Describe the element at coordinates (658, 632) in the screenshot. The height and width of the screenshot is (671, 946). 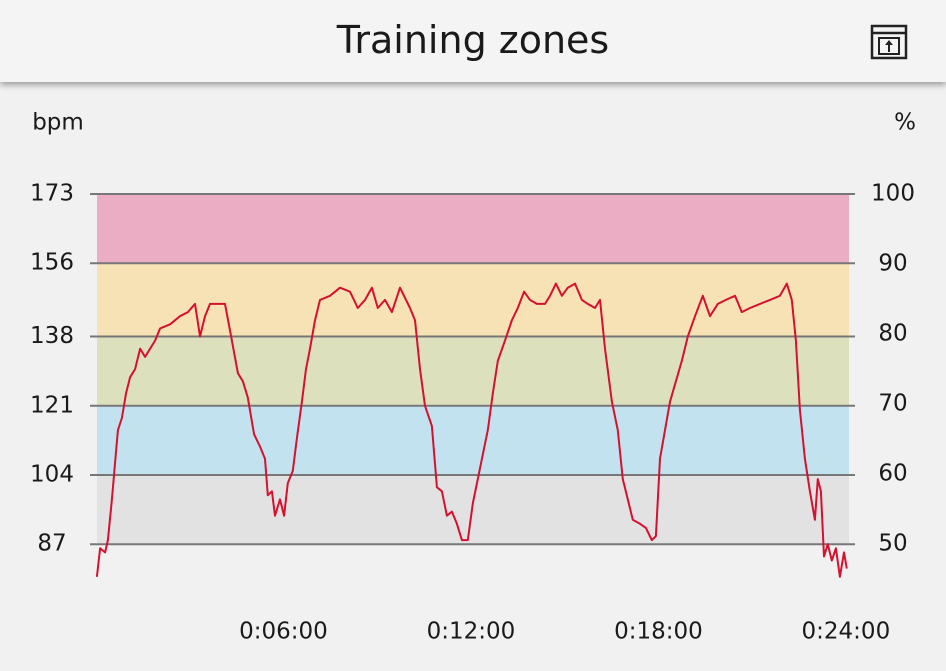
I see `x-tick-label: 0:18:00` at that location.